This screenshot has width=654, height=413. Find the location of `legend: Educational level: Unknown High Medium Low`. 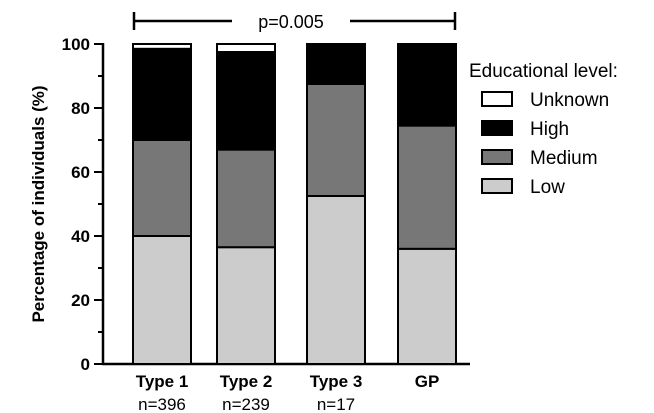

legend: Educational level: Unknown High Medium Low is located at coordinates (543, 129).